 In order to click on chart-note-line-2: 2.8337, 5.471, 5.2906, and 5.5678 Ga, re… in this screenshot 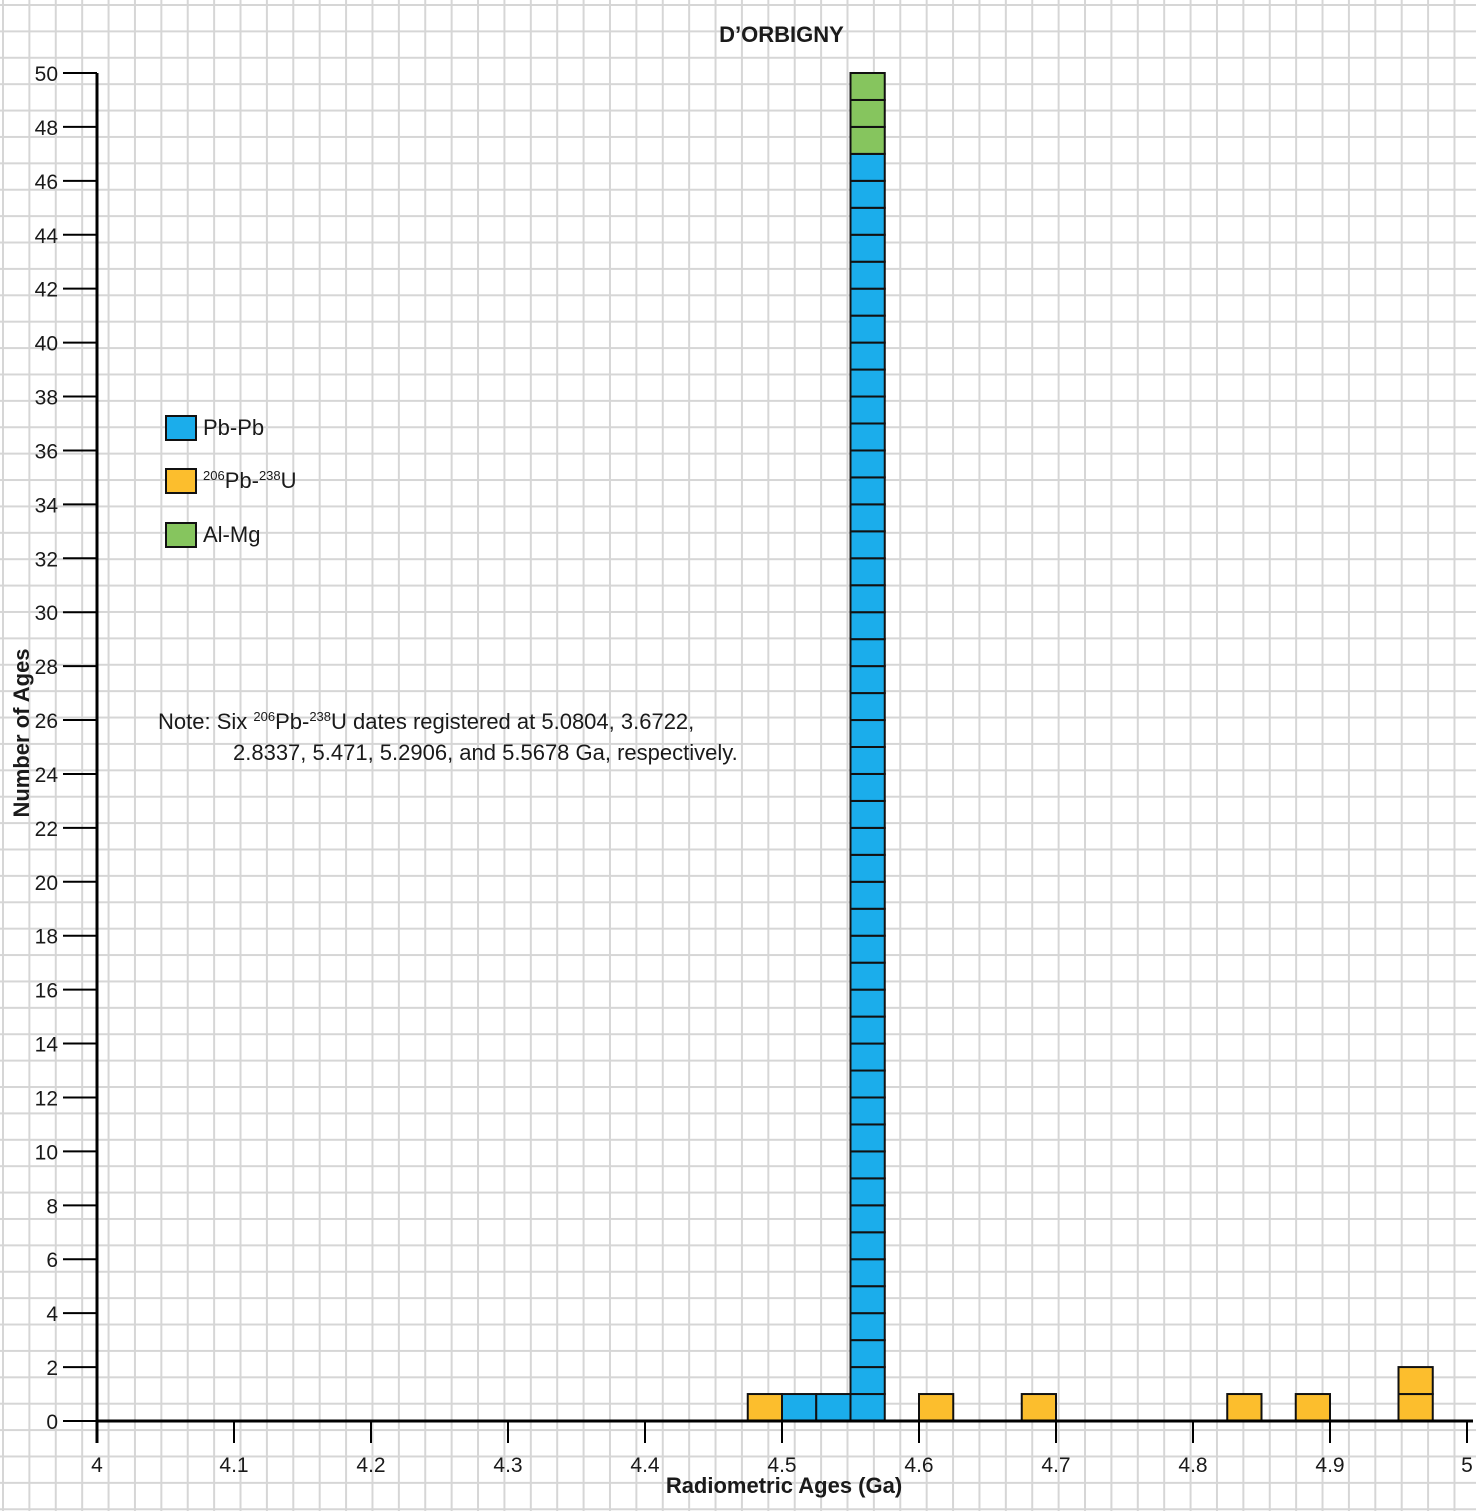, I will do `click(485, 752)`.